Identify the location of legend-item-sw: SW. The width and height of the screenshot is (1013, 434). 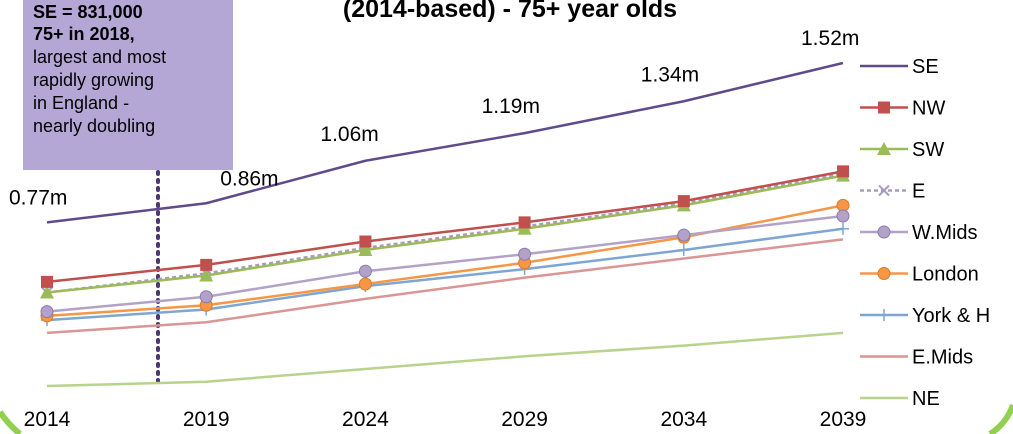
(902, 150).